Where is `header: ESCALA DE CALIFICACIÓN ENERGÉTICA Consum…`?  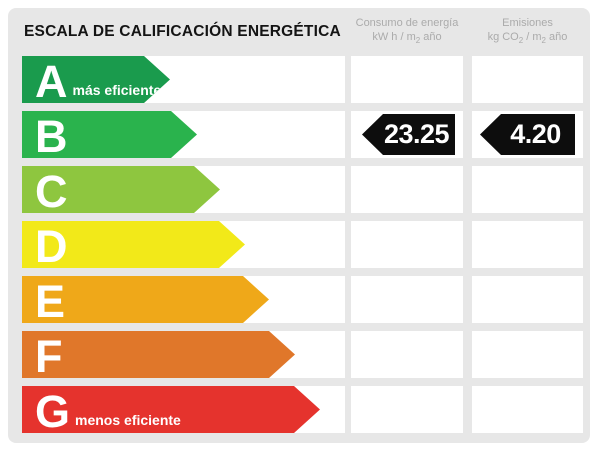 header: ESCALA DE CALIFICACIÓN ENERGÉTICA Consum… is located at coordinates (299, 32).